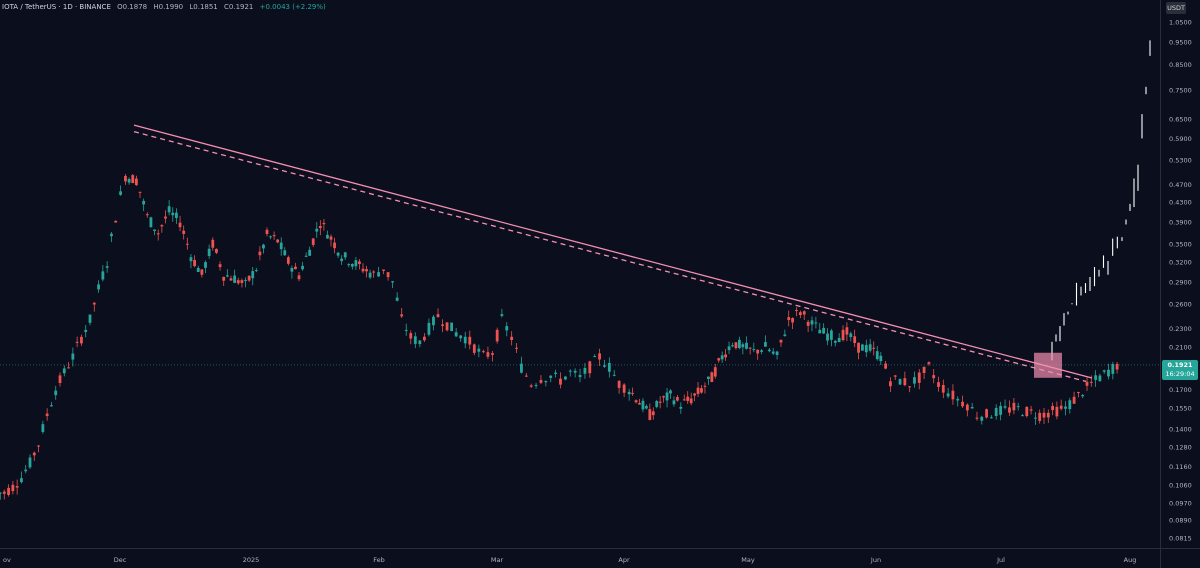  Describe the element at coordinates (1180, 374) in the screenshot. I see `bar-countdown: 16:29:04` at that location.